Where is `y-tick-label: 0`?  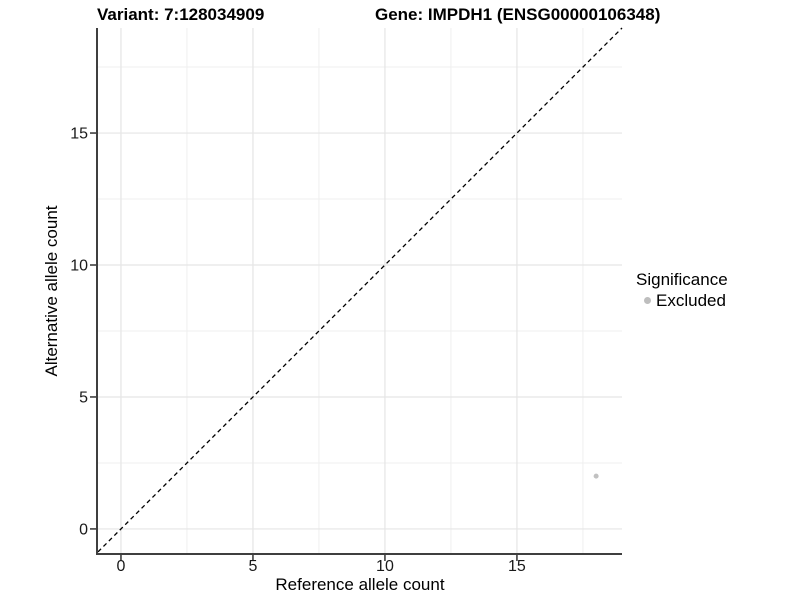 y-tick-label: 0 is located at coordinates (83, 529).